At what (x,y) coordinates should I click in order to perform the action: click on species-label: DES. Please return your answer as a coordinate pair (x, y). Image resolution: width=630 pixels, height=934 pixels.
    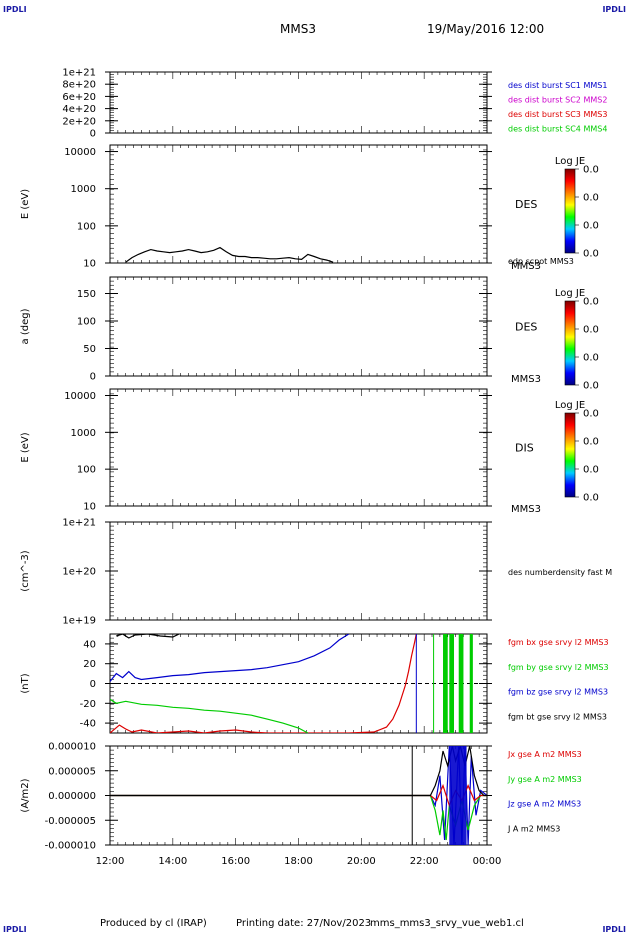
    Looking at the image, I should click on (526, 204).